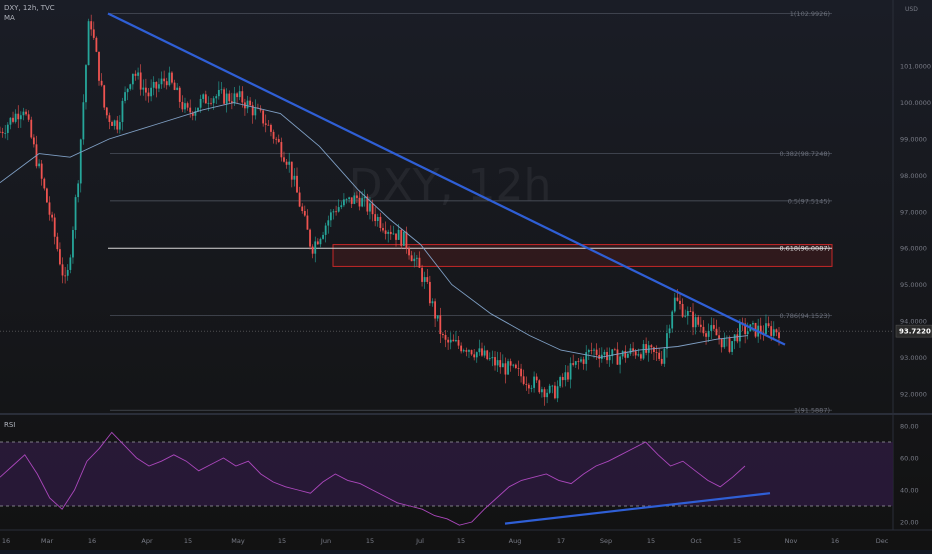 This screenshot has width=932, height=554. Describe the element at coordinates (804, 316) in the screenshot. I see `fib-level-label: 0.786(94.1523)` at that location.